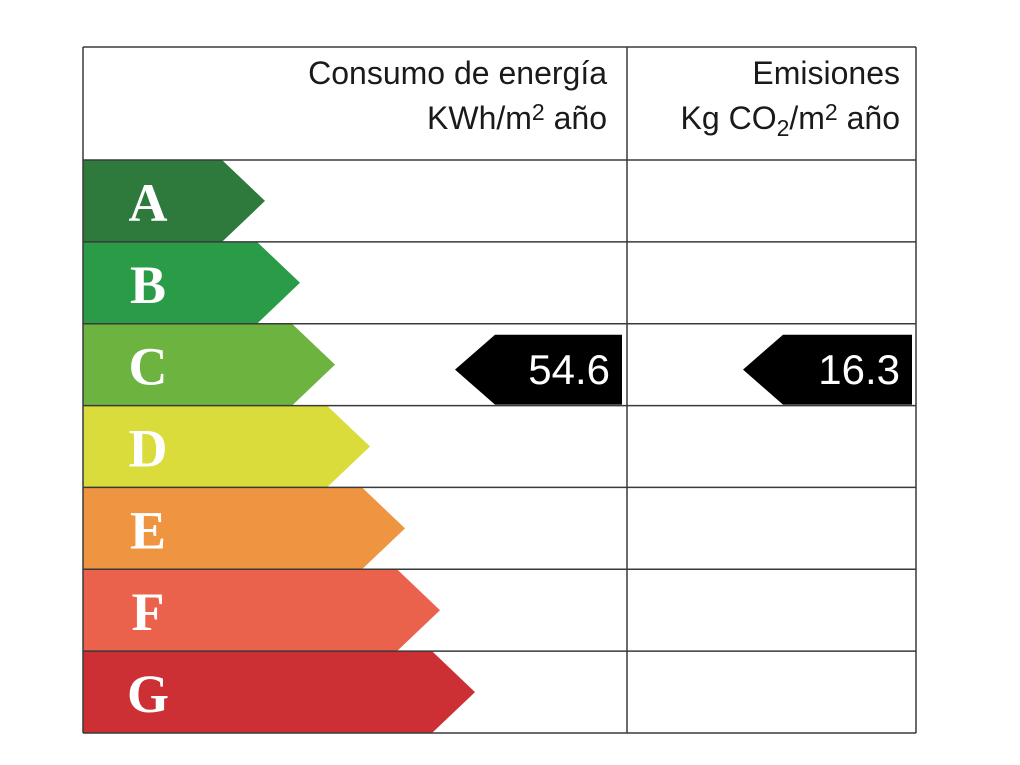  What do you see at coordinates (148, 449) in the screenshot?
I see `rating-letter: D` at bounding box center [148, 449].